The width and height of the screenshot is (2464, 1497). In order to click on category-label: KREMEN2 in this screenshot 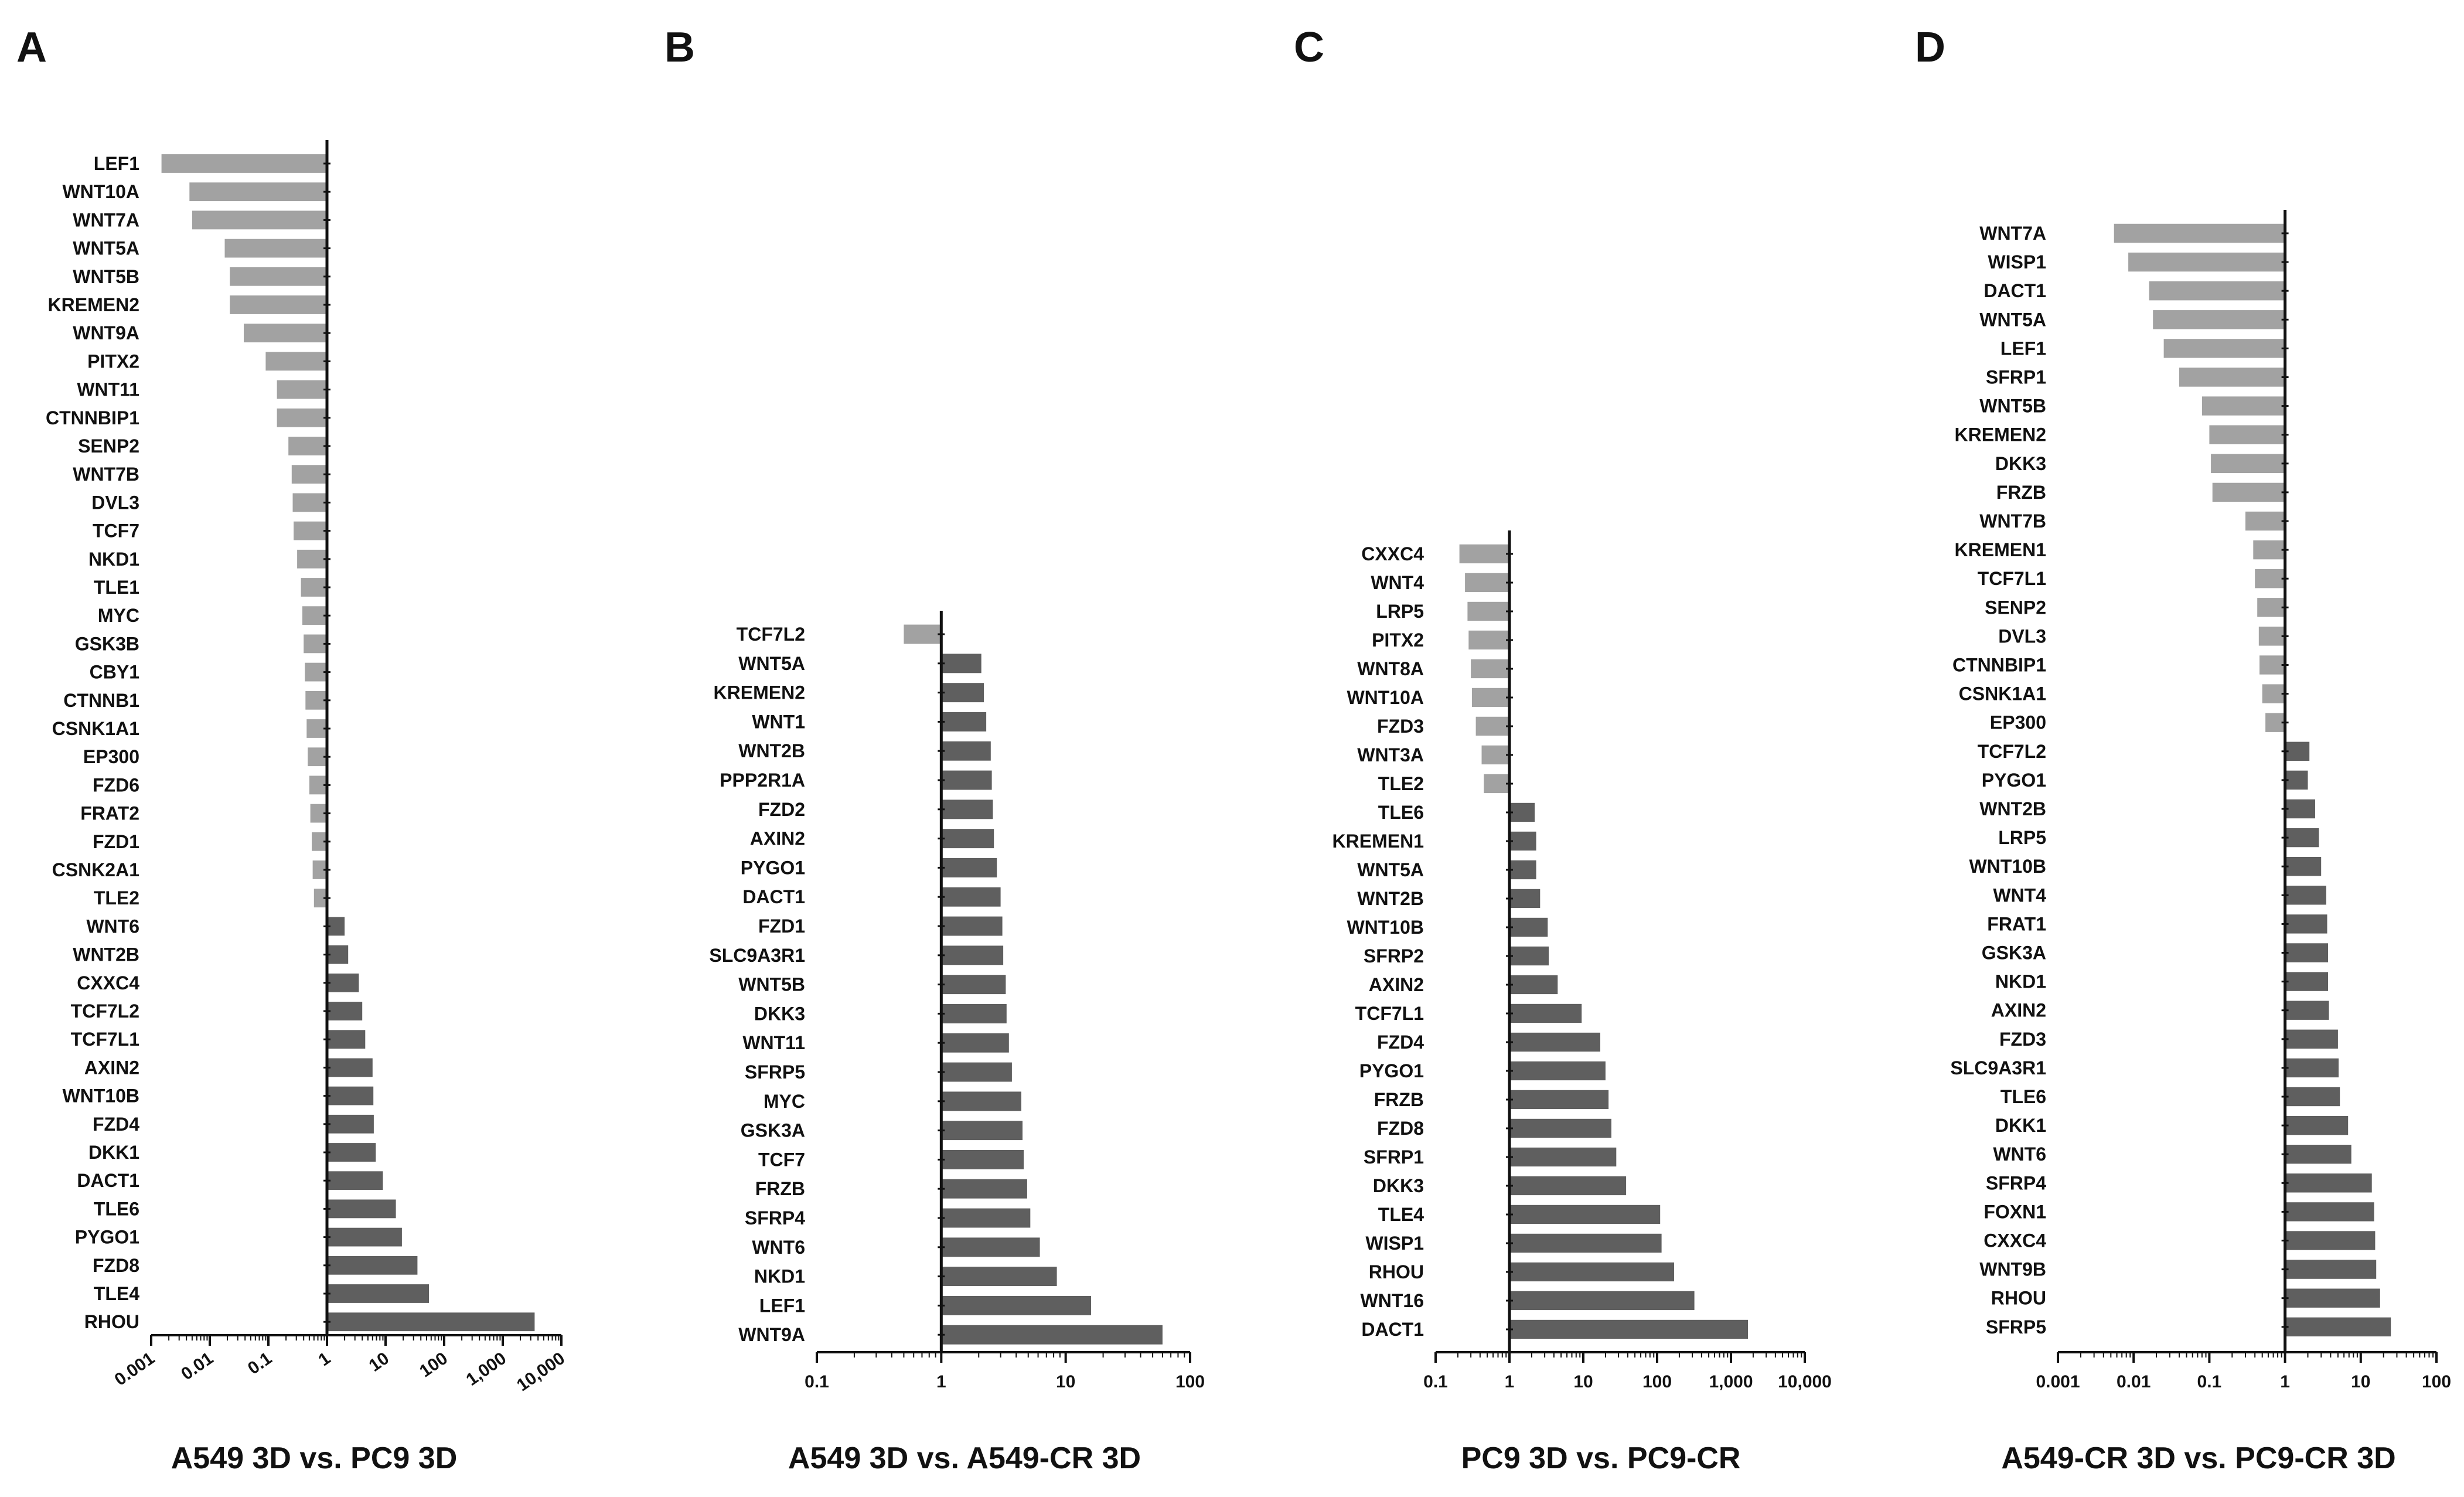, I will do `click(760, 693)`.